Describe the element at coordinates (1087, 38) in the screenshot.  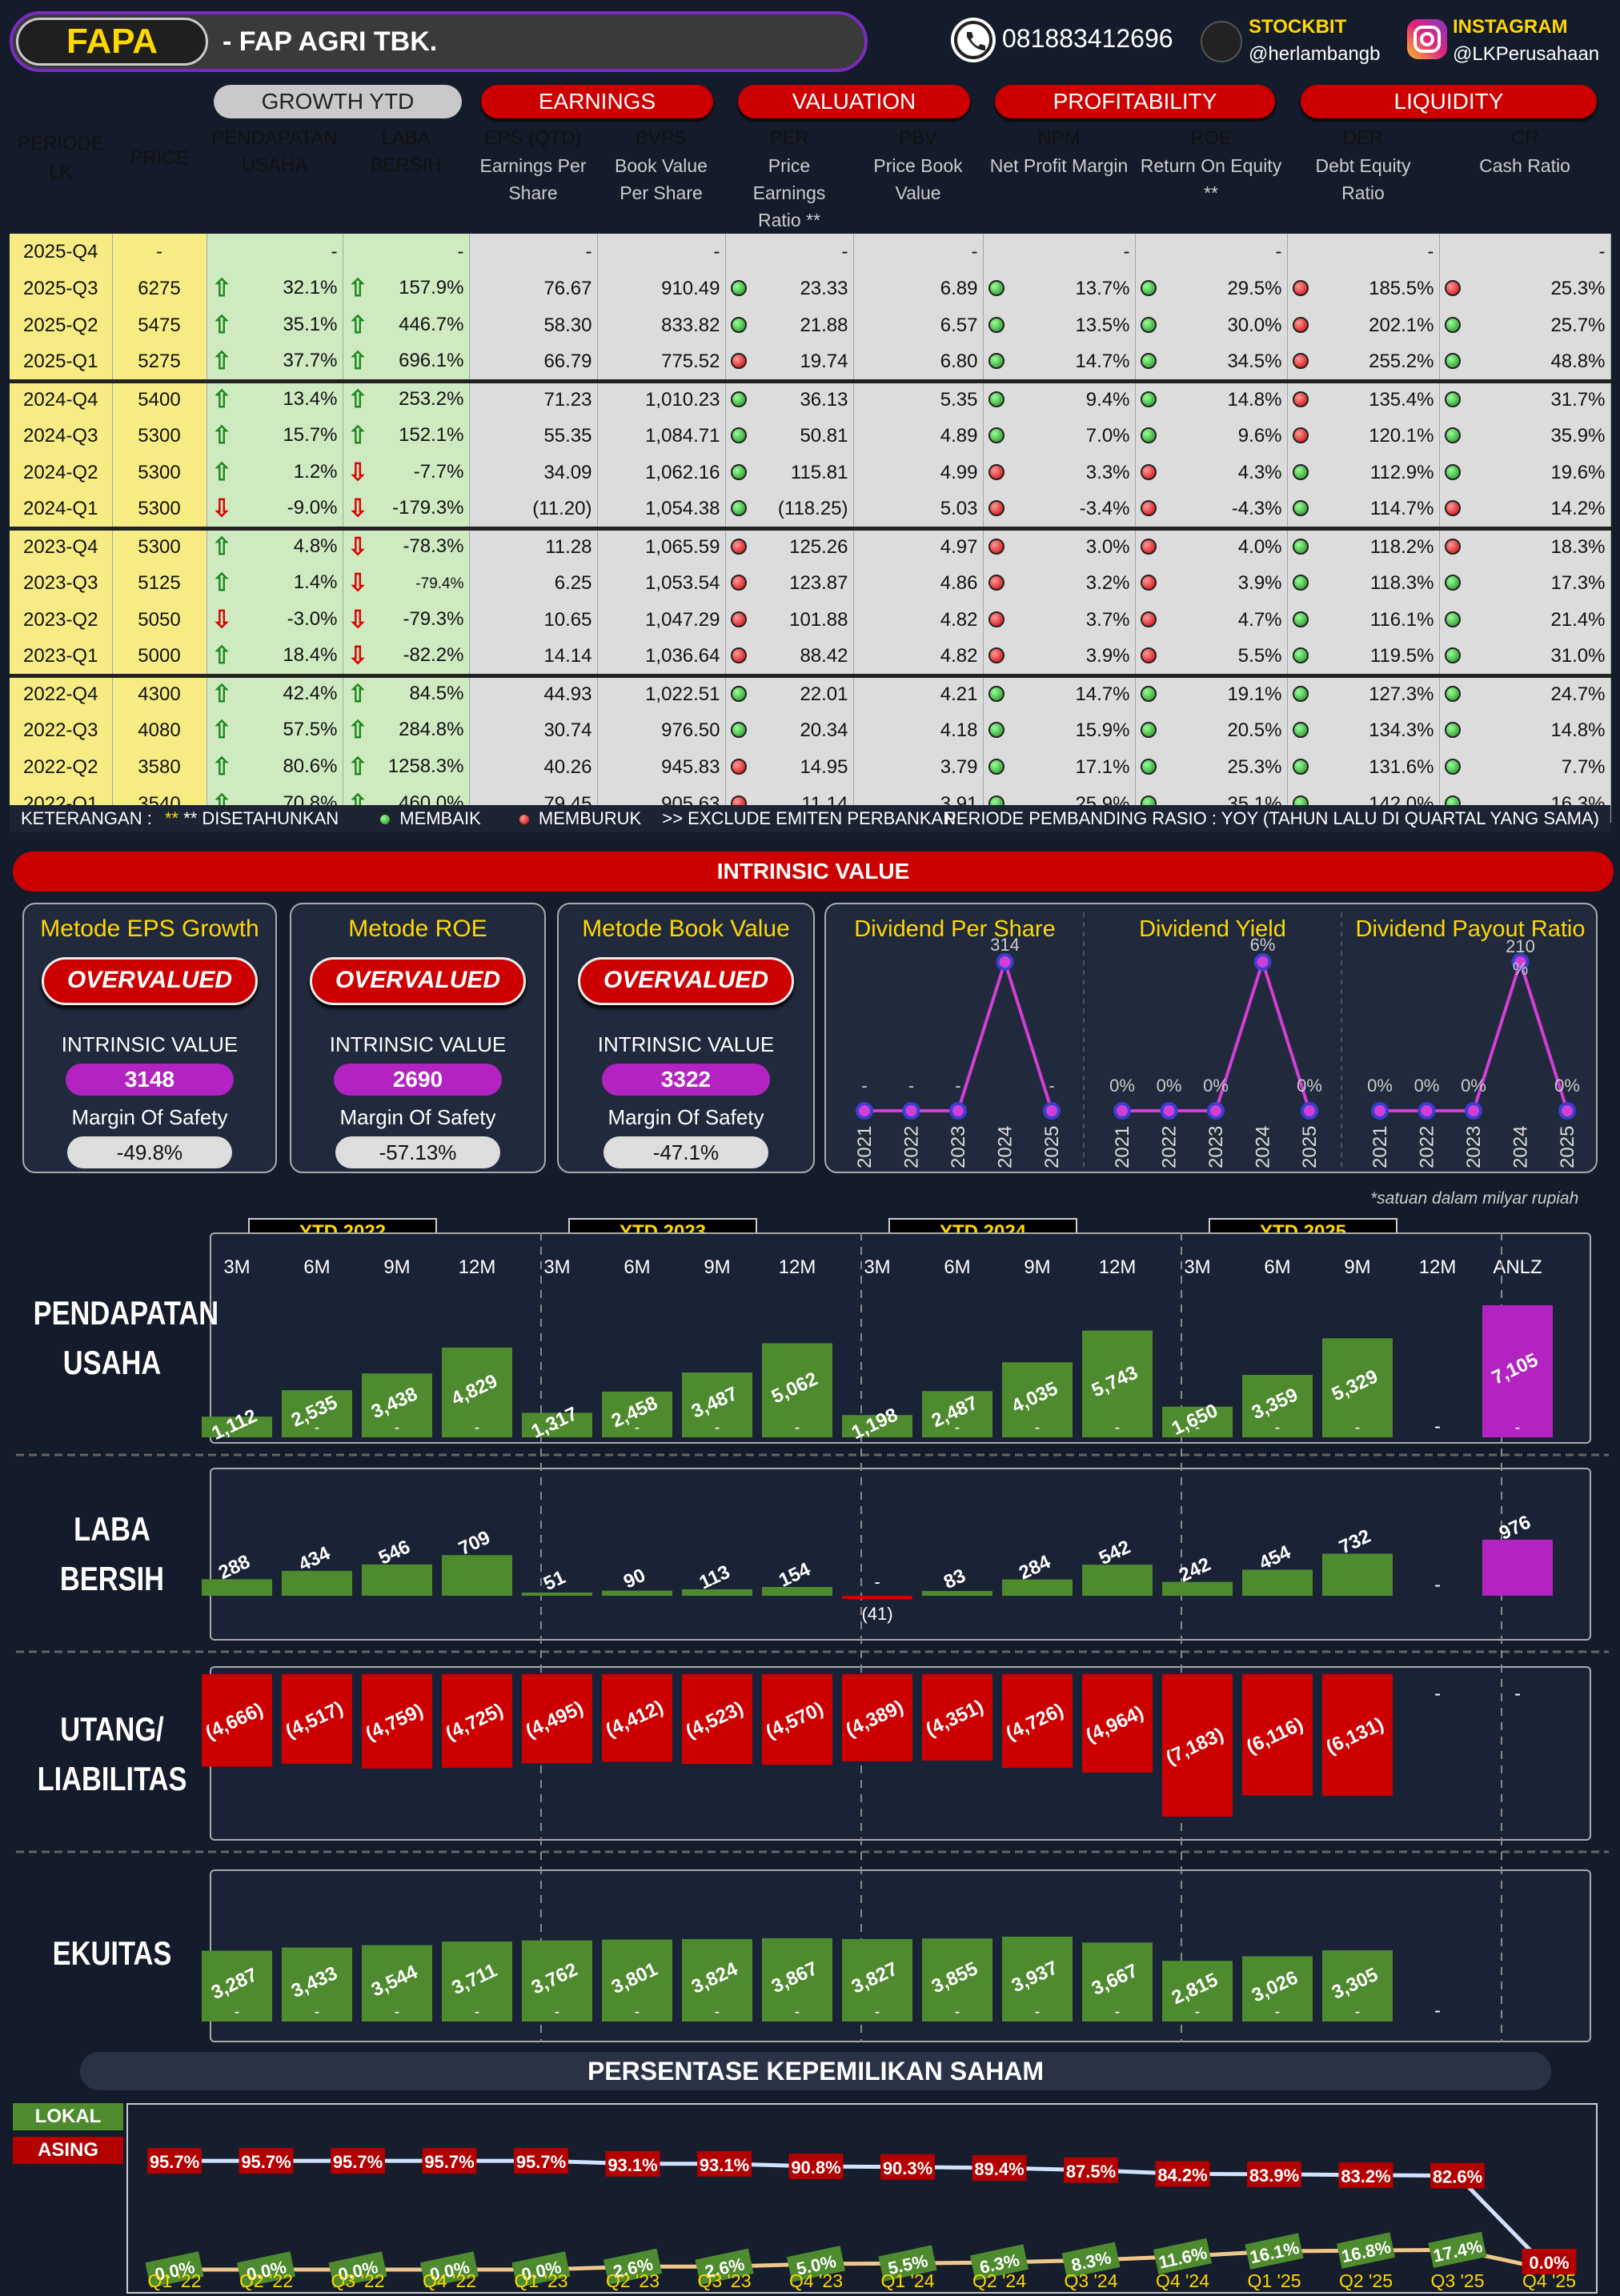
I see `phone-number: 081883412696` at that location.